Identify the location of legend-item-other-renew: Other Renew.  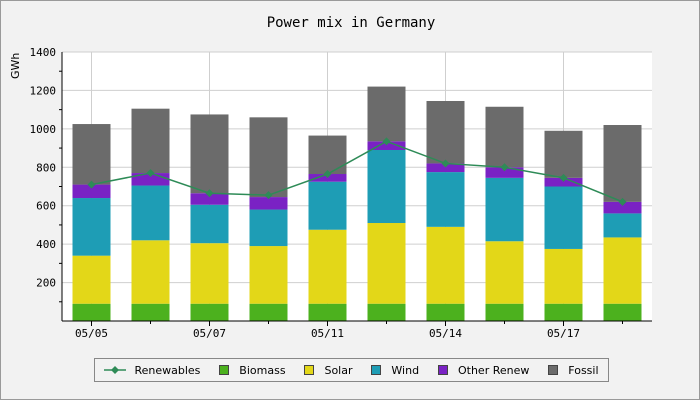
(483, 370).